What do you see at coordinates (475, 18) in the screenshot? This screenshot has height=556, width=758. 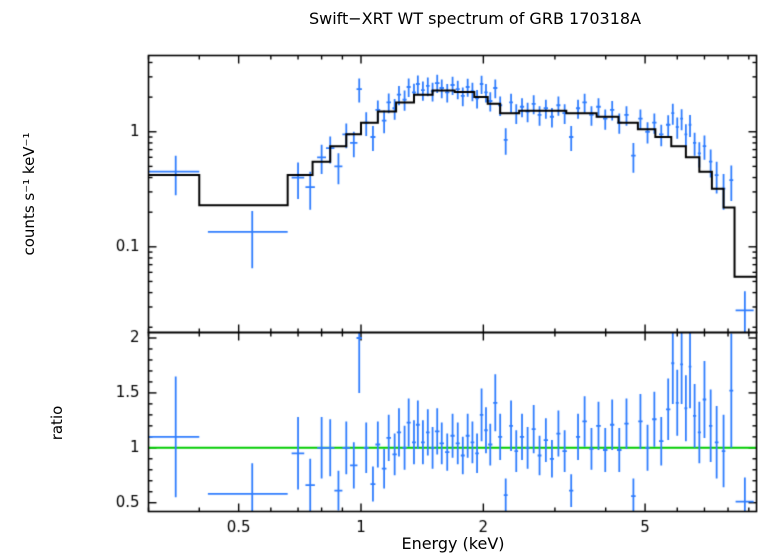 I see `chart-title: Swift−XRT WT spectrum of GRB 170318A` at bounding box center [475, 18].